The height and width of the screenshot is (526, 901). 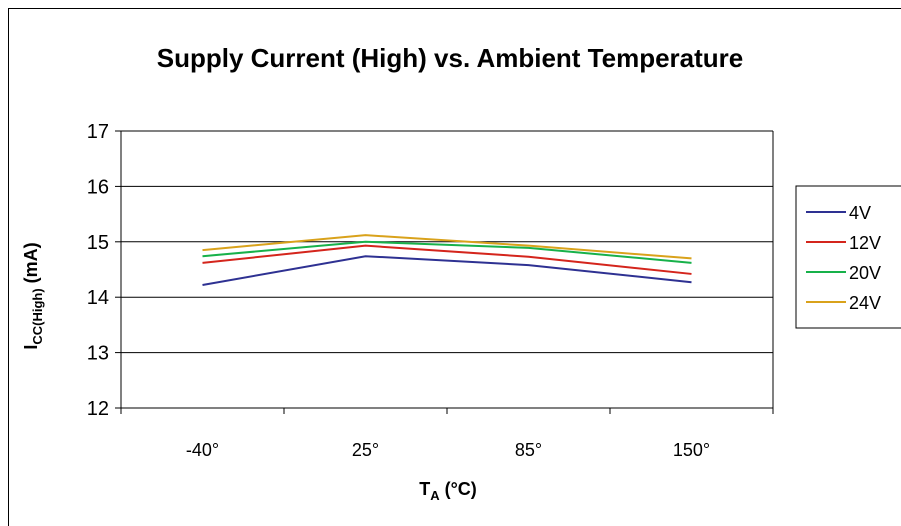 I want to click on legend-label: 20V, so click(x=865, y=273).